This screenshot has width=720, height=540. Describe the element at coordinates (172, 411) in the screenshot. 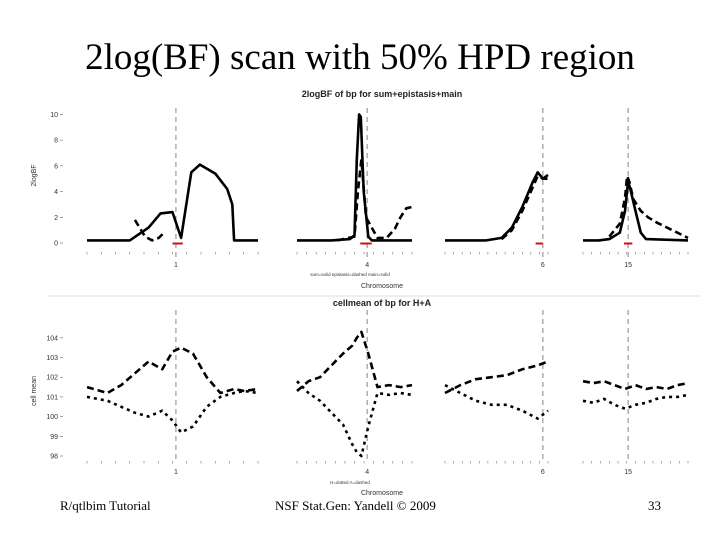

I see `panel2-series-dotted-chr1` at that location.